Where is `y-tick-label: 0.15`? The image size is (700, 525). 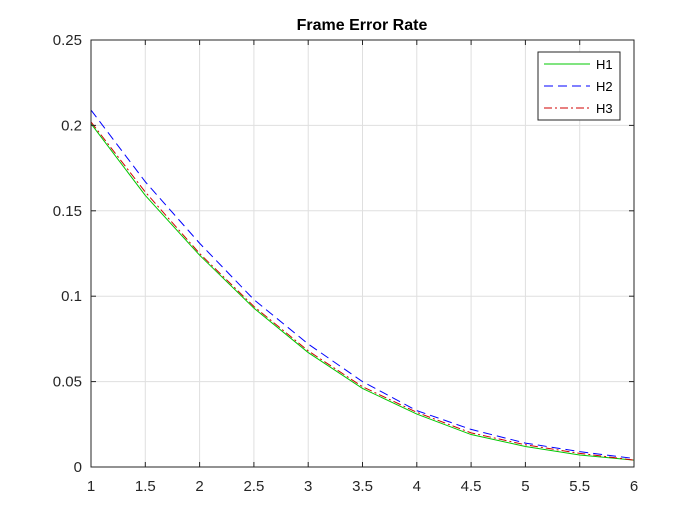
y-tick-label: 0.15 is located at coordinates (67, 211).